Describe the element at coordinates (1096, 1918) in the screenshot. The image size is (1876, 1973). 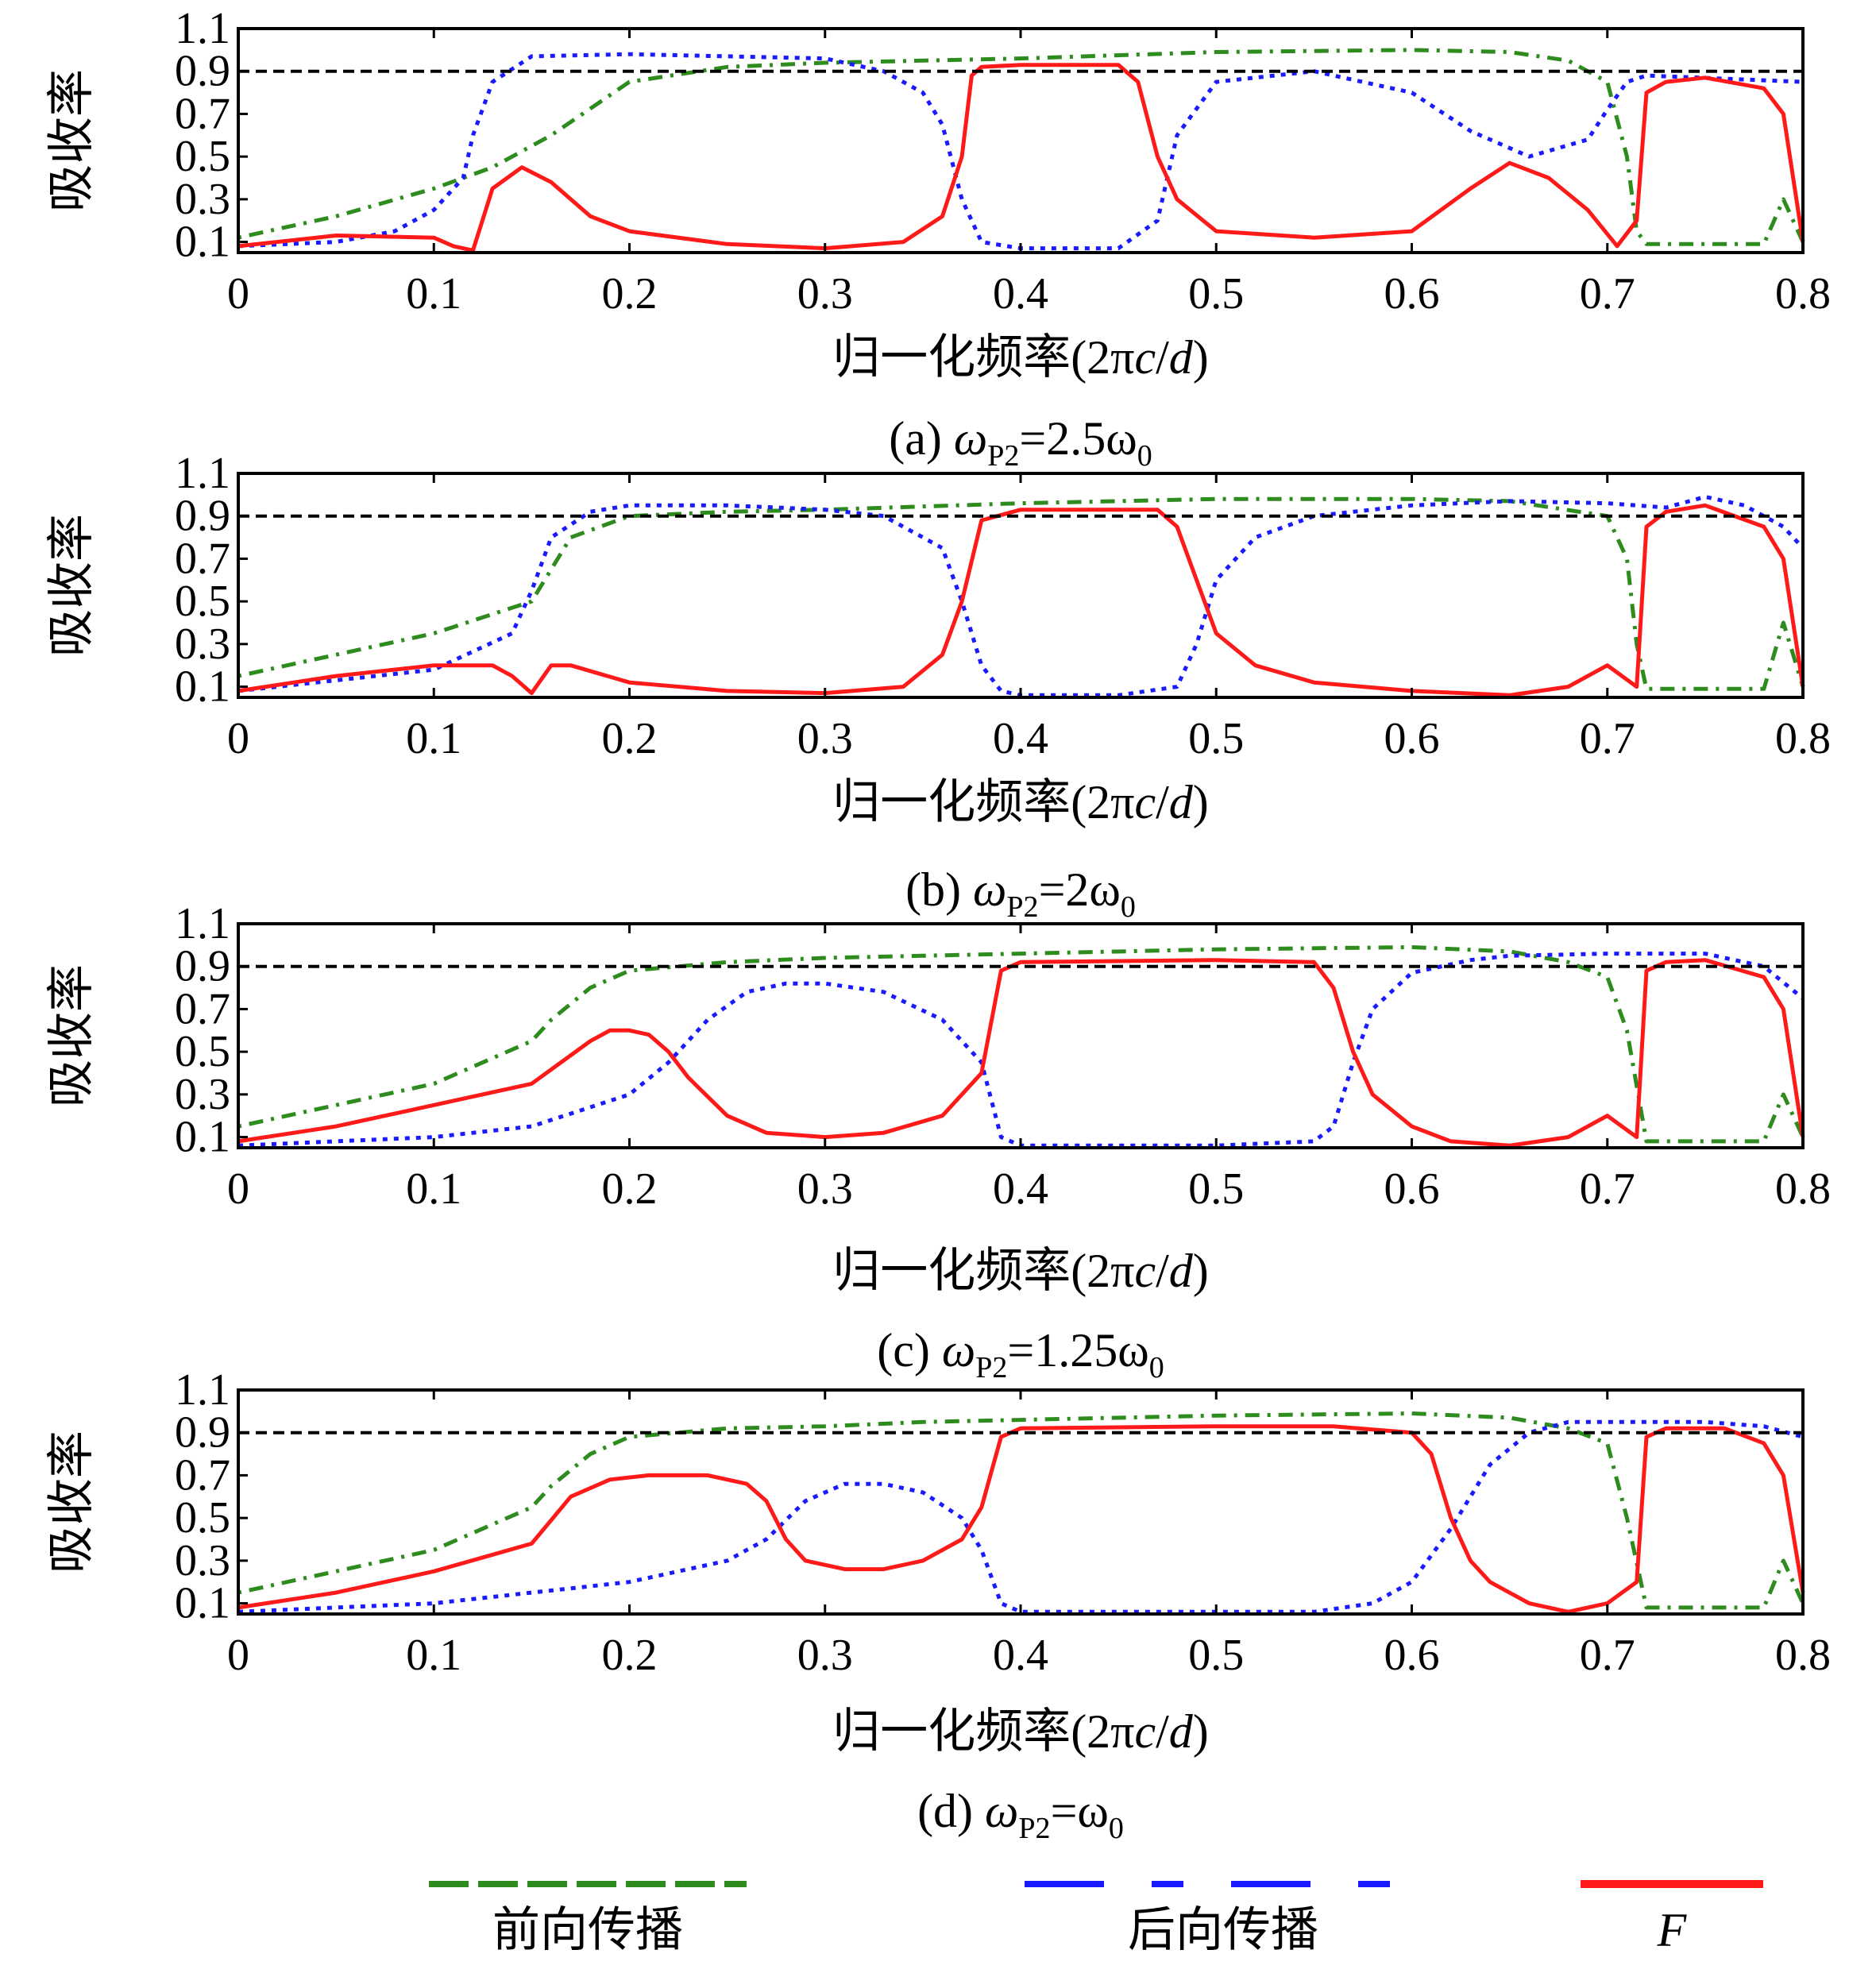
I see `legend: 前向传播 后向传播 F` at that location.